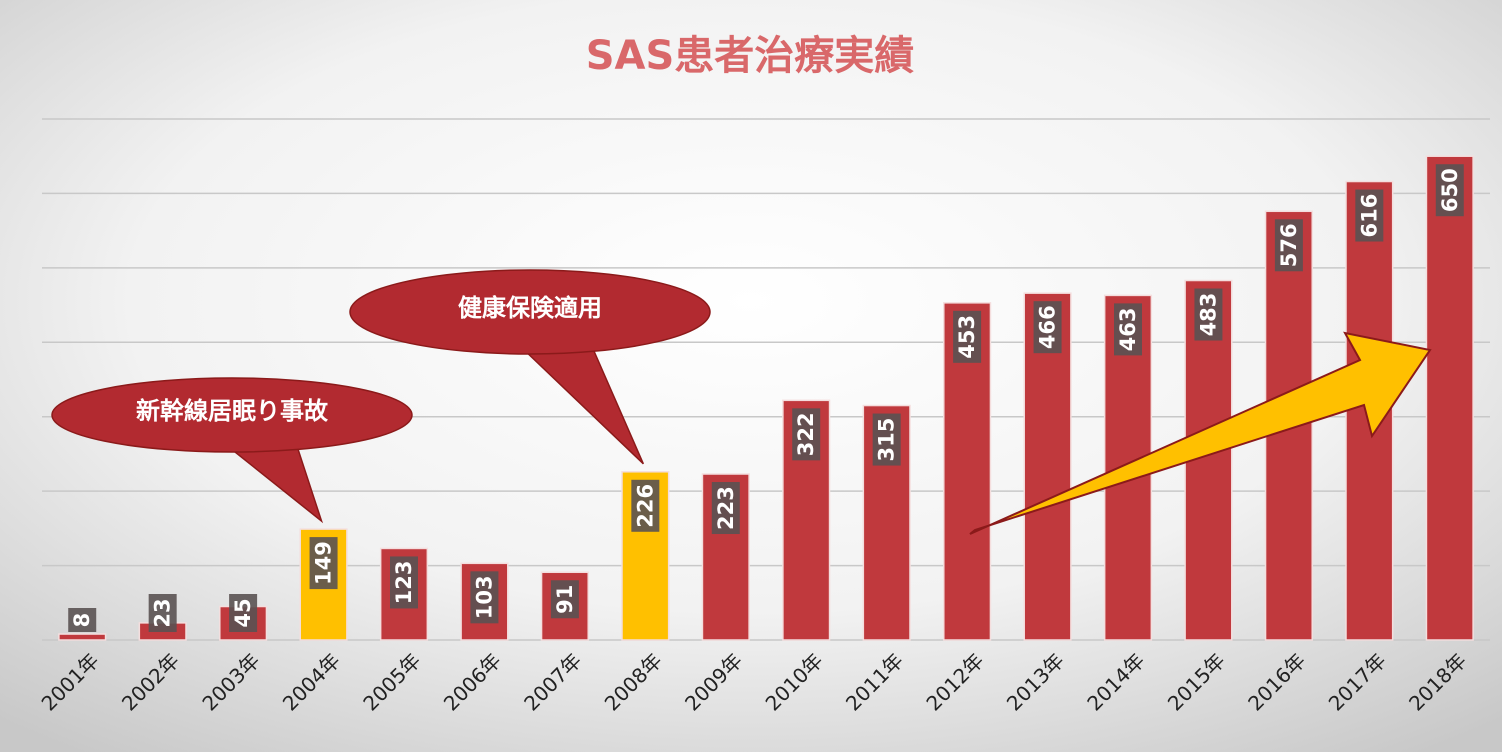 The width and height of the screenshot is (1502, 756). I want to click on value-label: 466, so click(1048, 327).